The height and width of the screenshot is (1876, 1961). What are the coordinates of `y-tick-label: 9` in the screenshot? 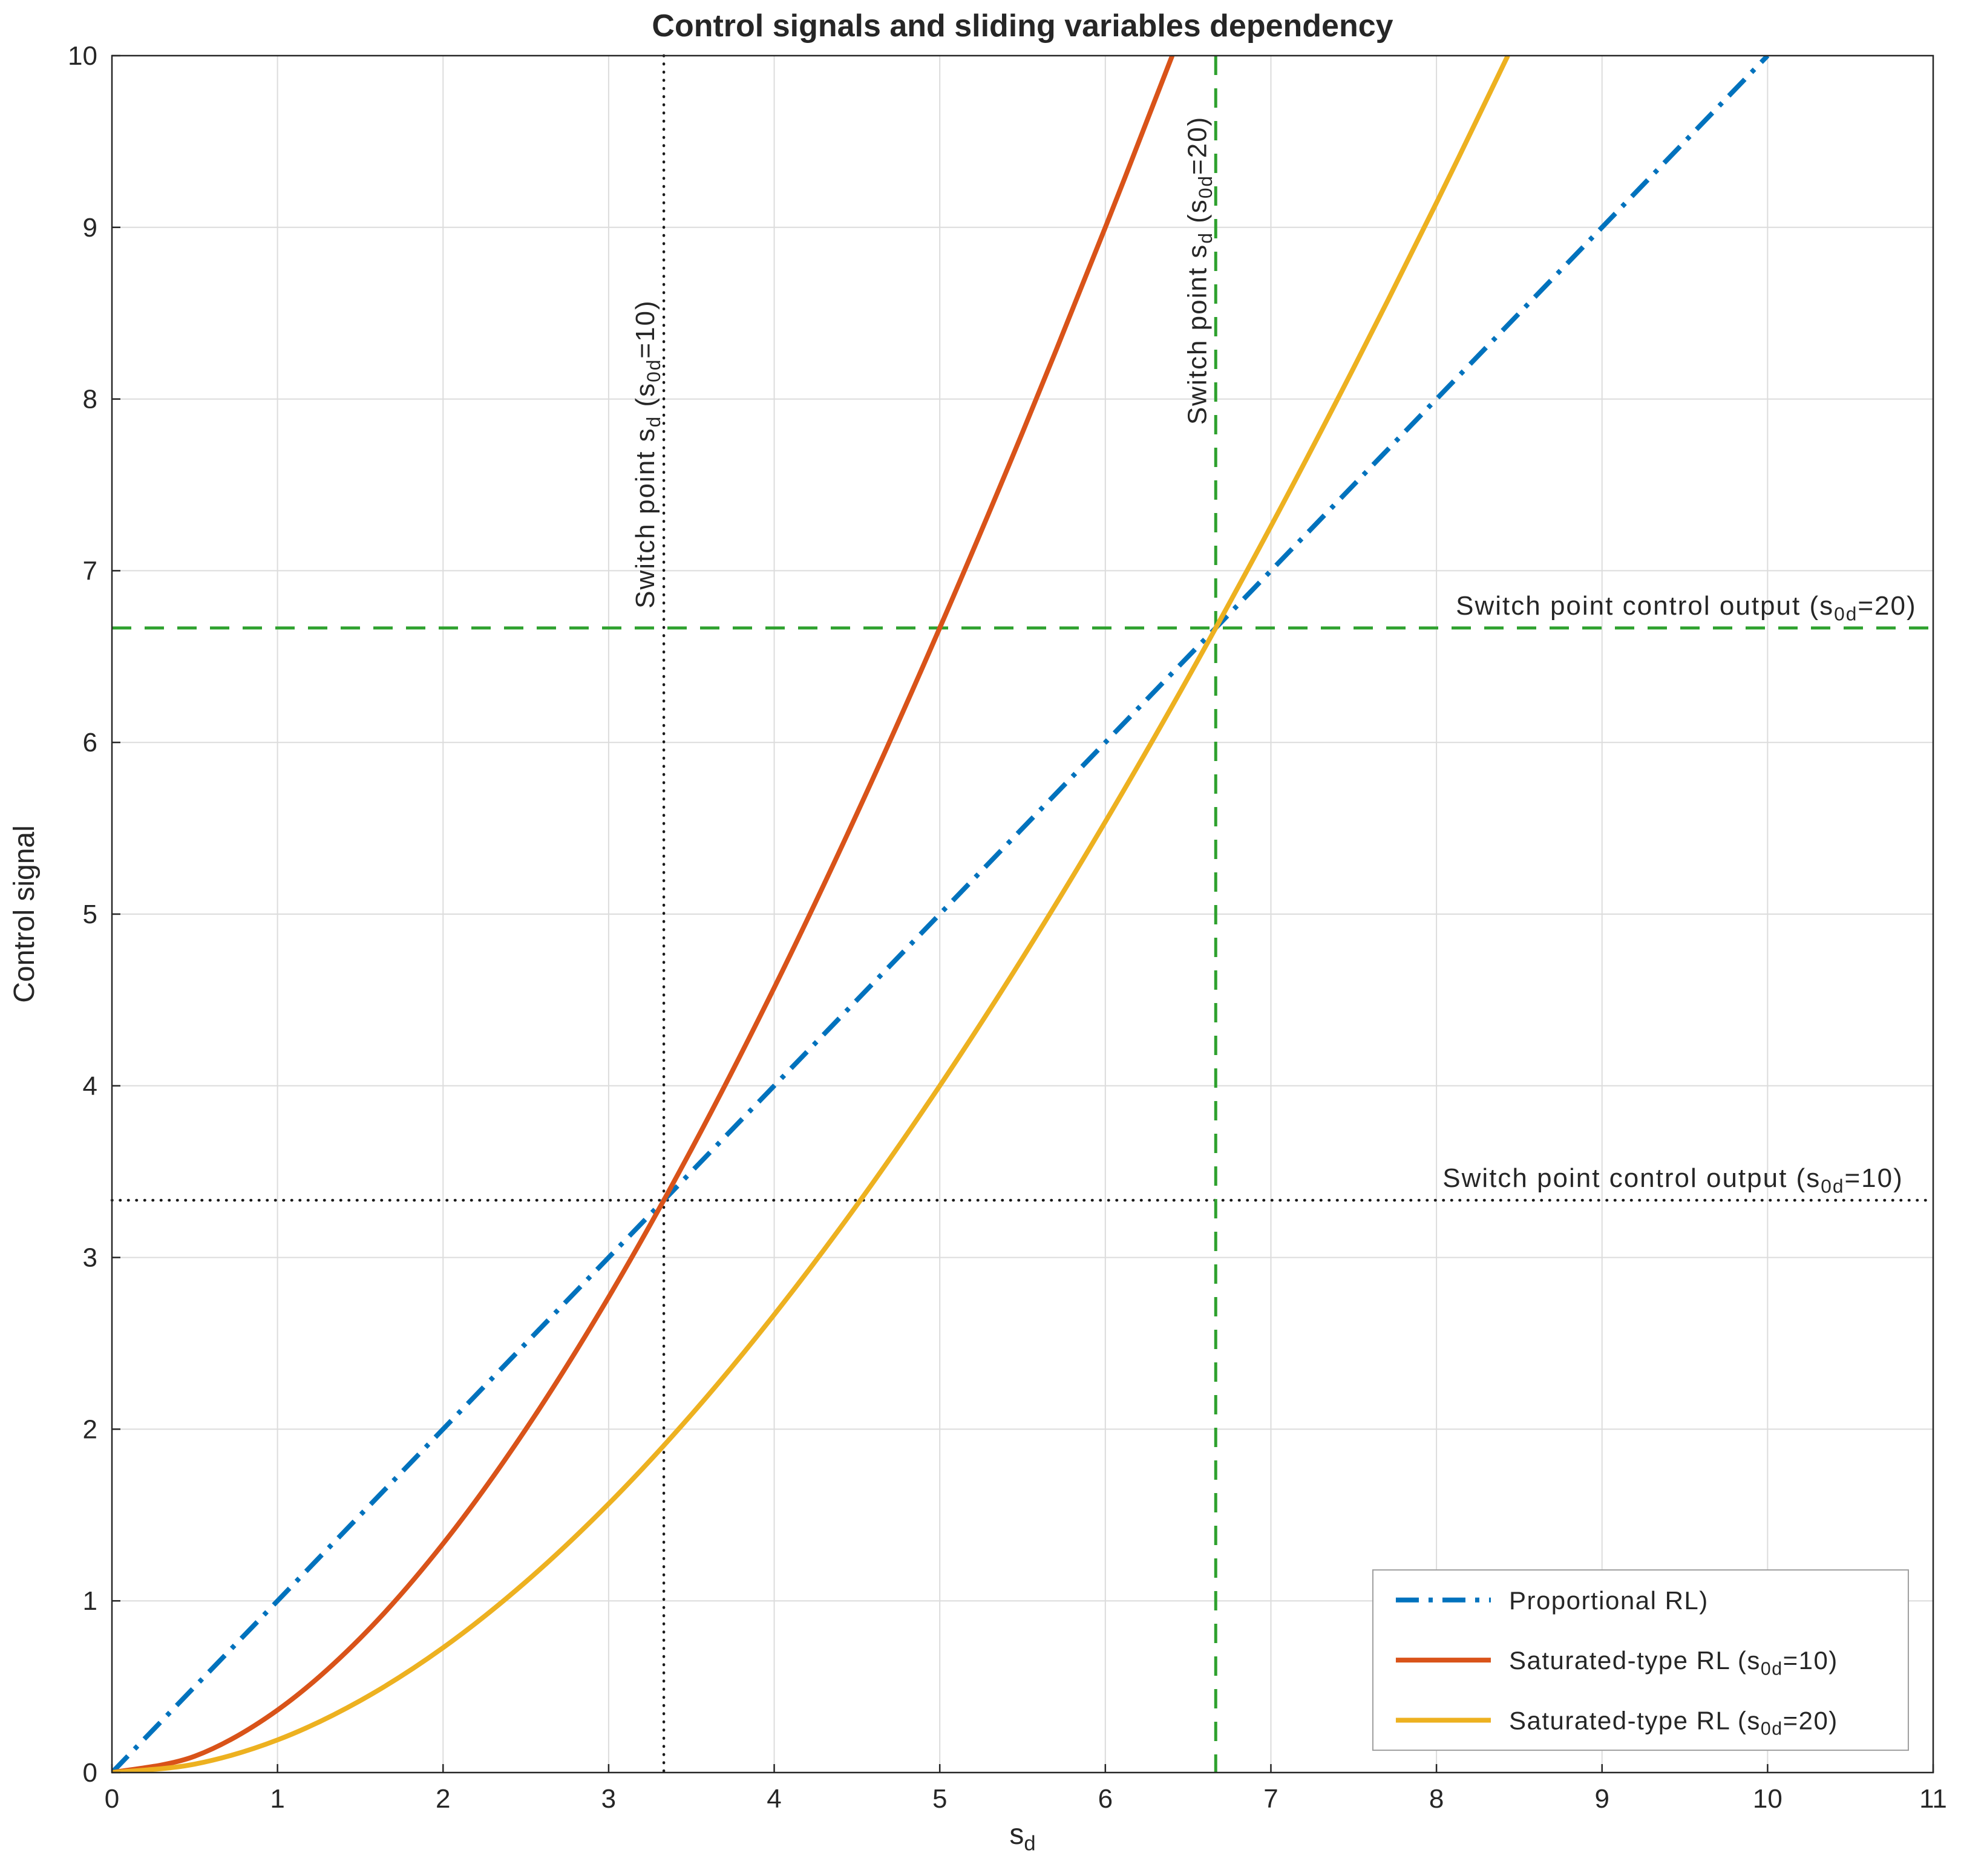 It's located at (90, 228).